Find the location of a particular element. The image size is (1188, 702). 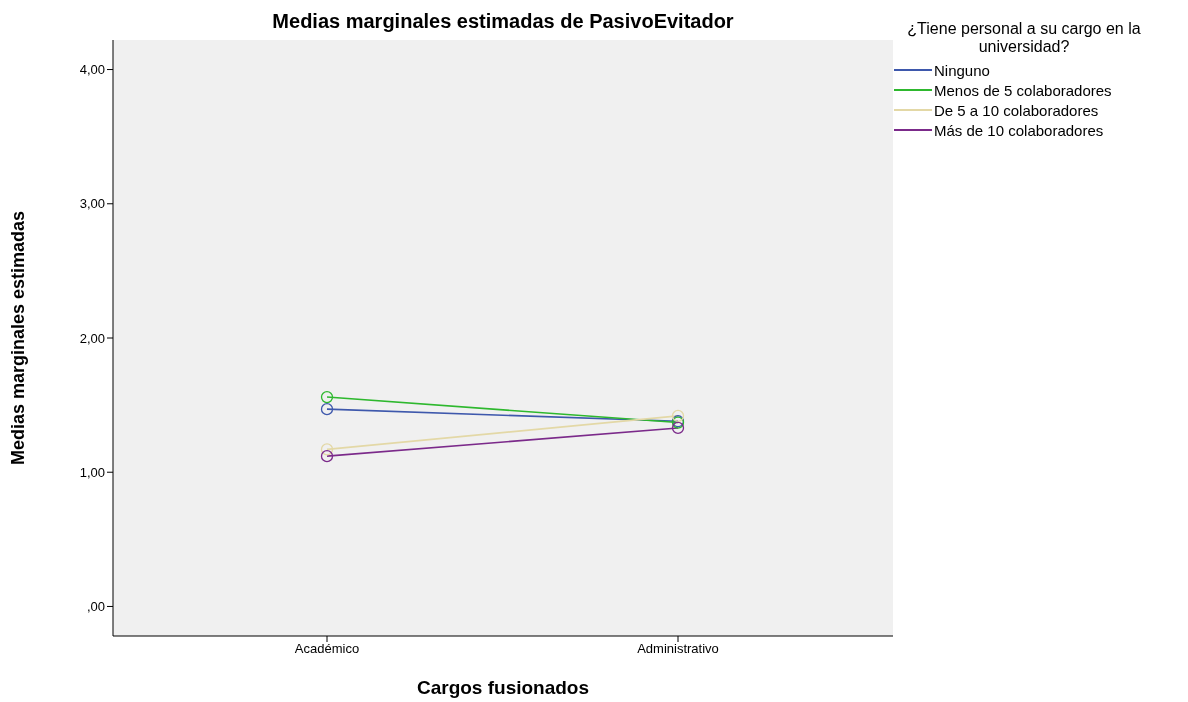

legend-label: De 5 a 10 colaboradores is located at coordinates (1016, 110).